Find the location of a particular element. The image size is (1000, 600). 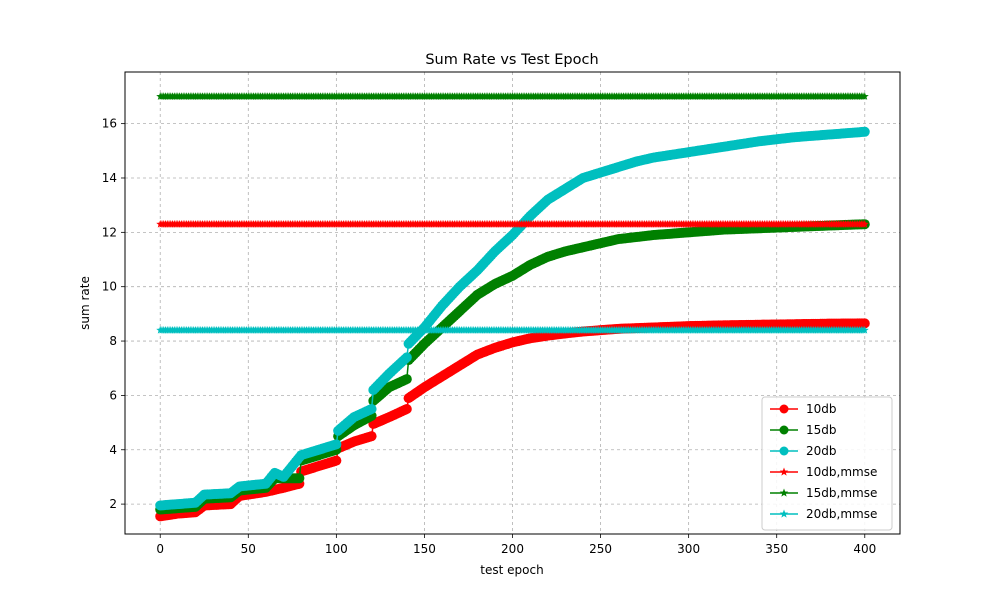

legend-label: 10db,mmse is located at coordinates (841, 472).